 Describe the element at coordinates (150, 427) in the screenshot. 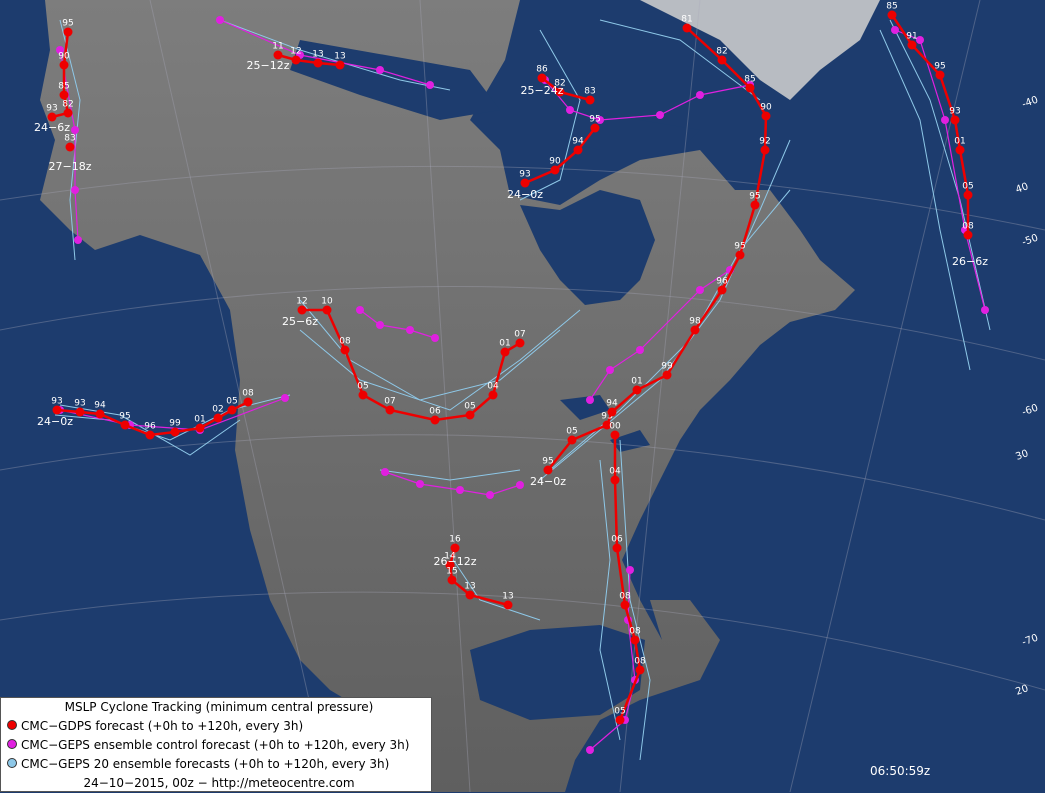

I see `point-label: 96` at that location.